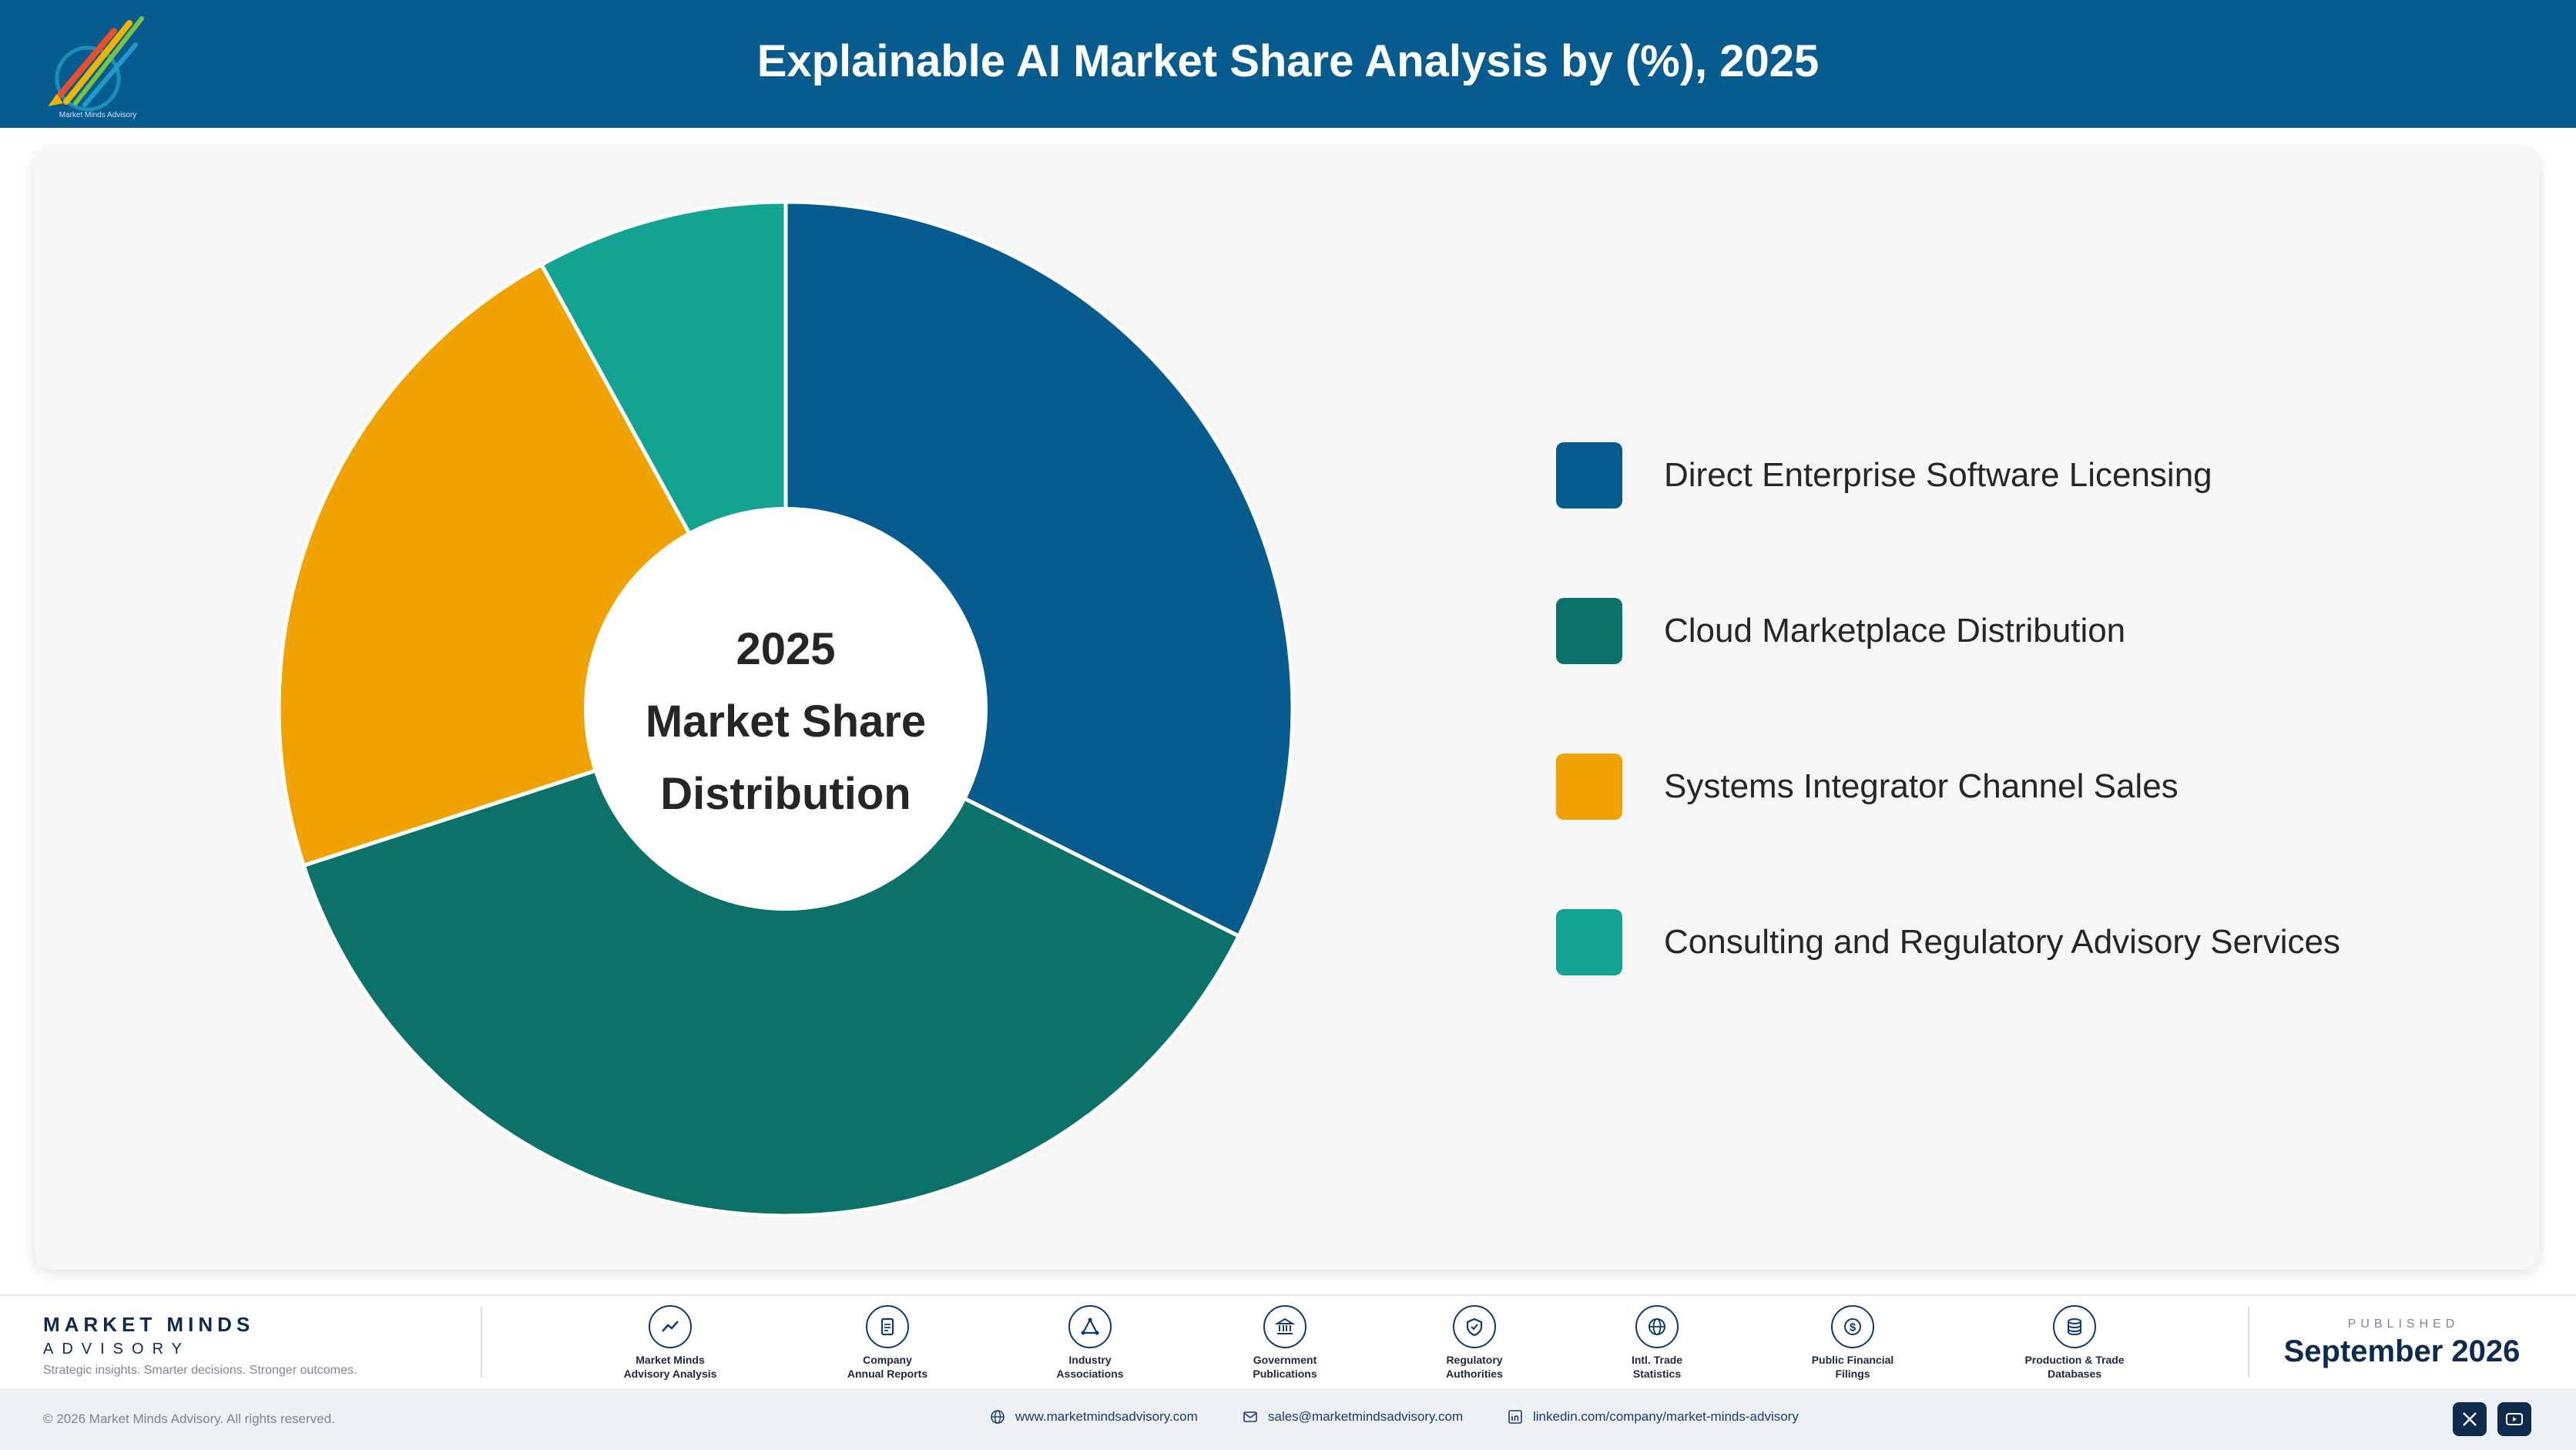  I want to click on source-label: Company Annual Reports, so click(887, 1367).